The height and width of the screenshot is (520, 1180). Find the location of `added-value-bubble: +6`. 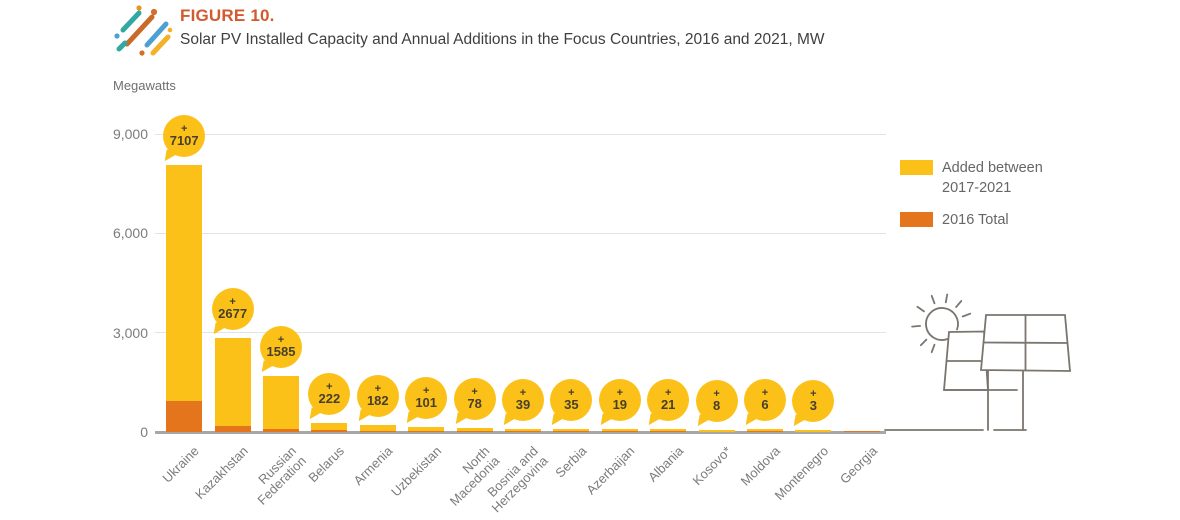

added-value-bubble: +6 is located at coordinates (765, 399).